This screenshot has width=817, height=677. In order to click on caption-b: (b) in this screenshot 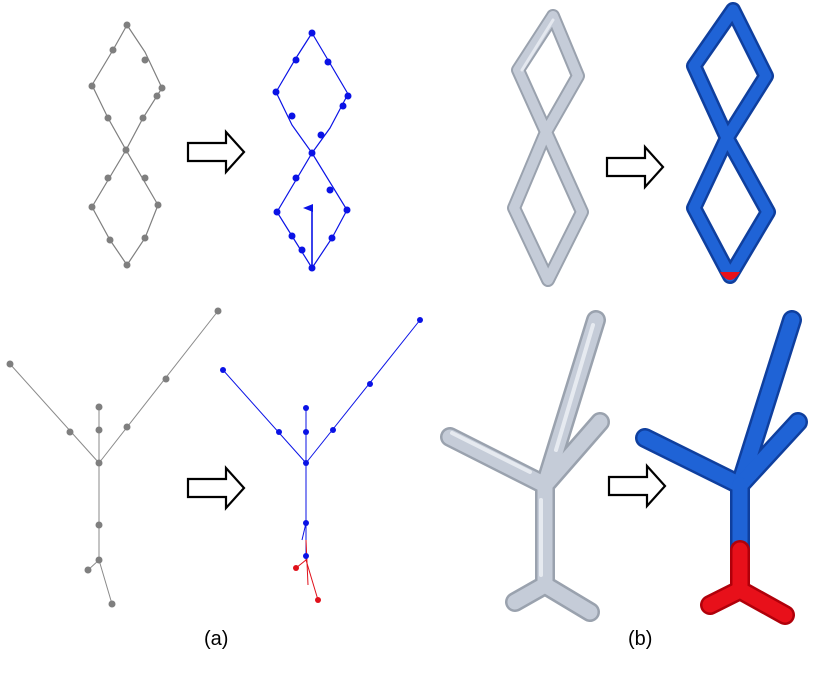, I will do `click(640, 639)`.